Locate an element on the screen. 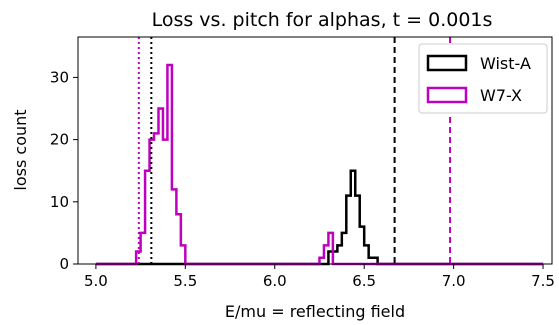 The width and height of the screenshot is (559, 325). legend: Wist-A W7-X is located at coordinates (483, 78).